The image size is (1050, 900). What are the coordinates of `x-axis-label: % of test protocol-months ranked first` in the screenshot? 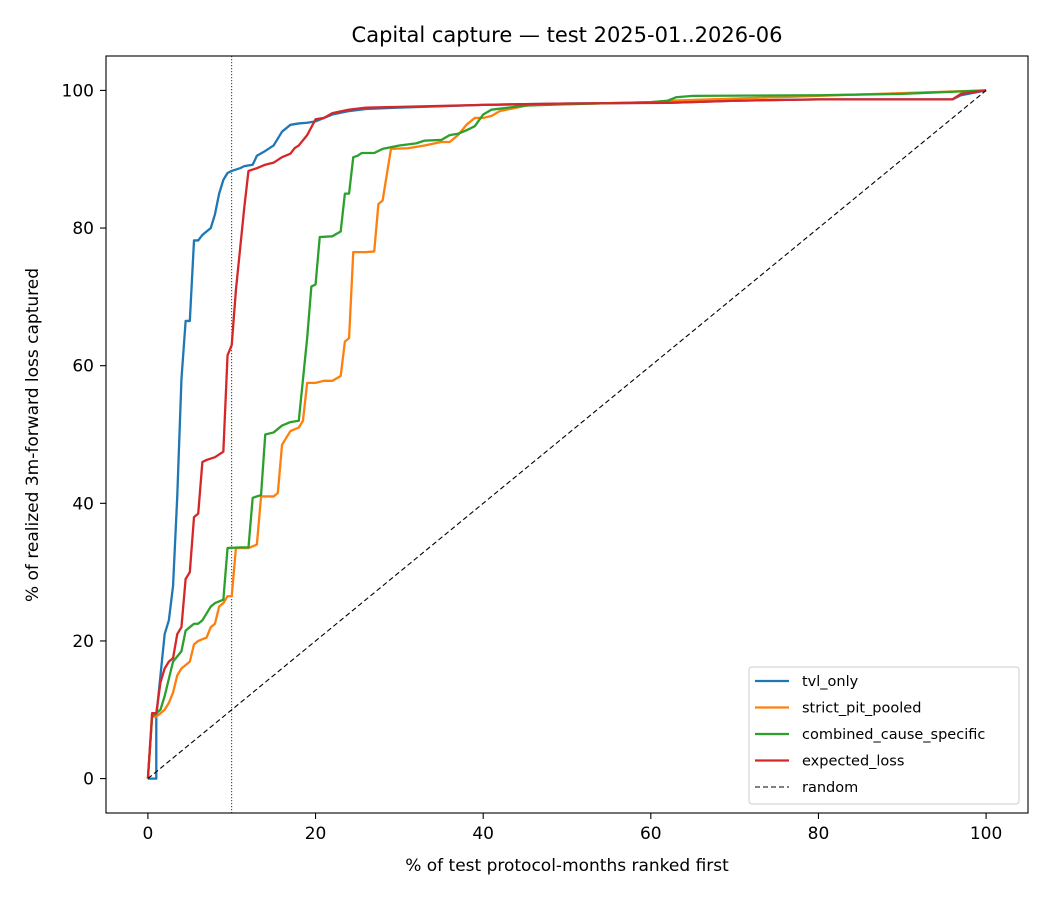 It's located at (567, 866).